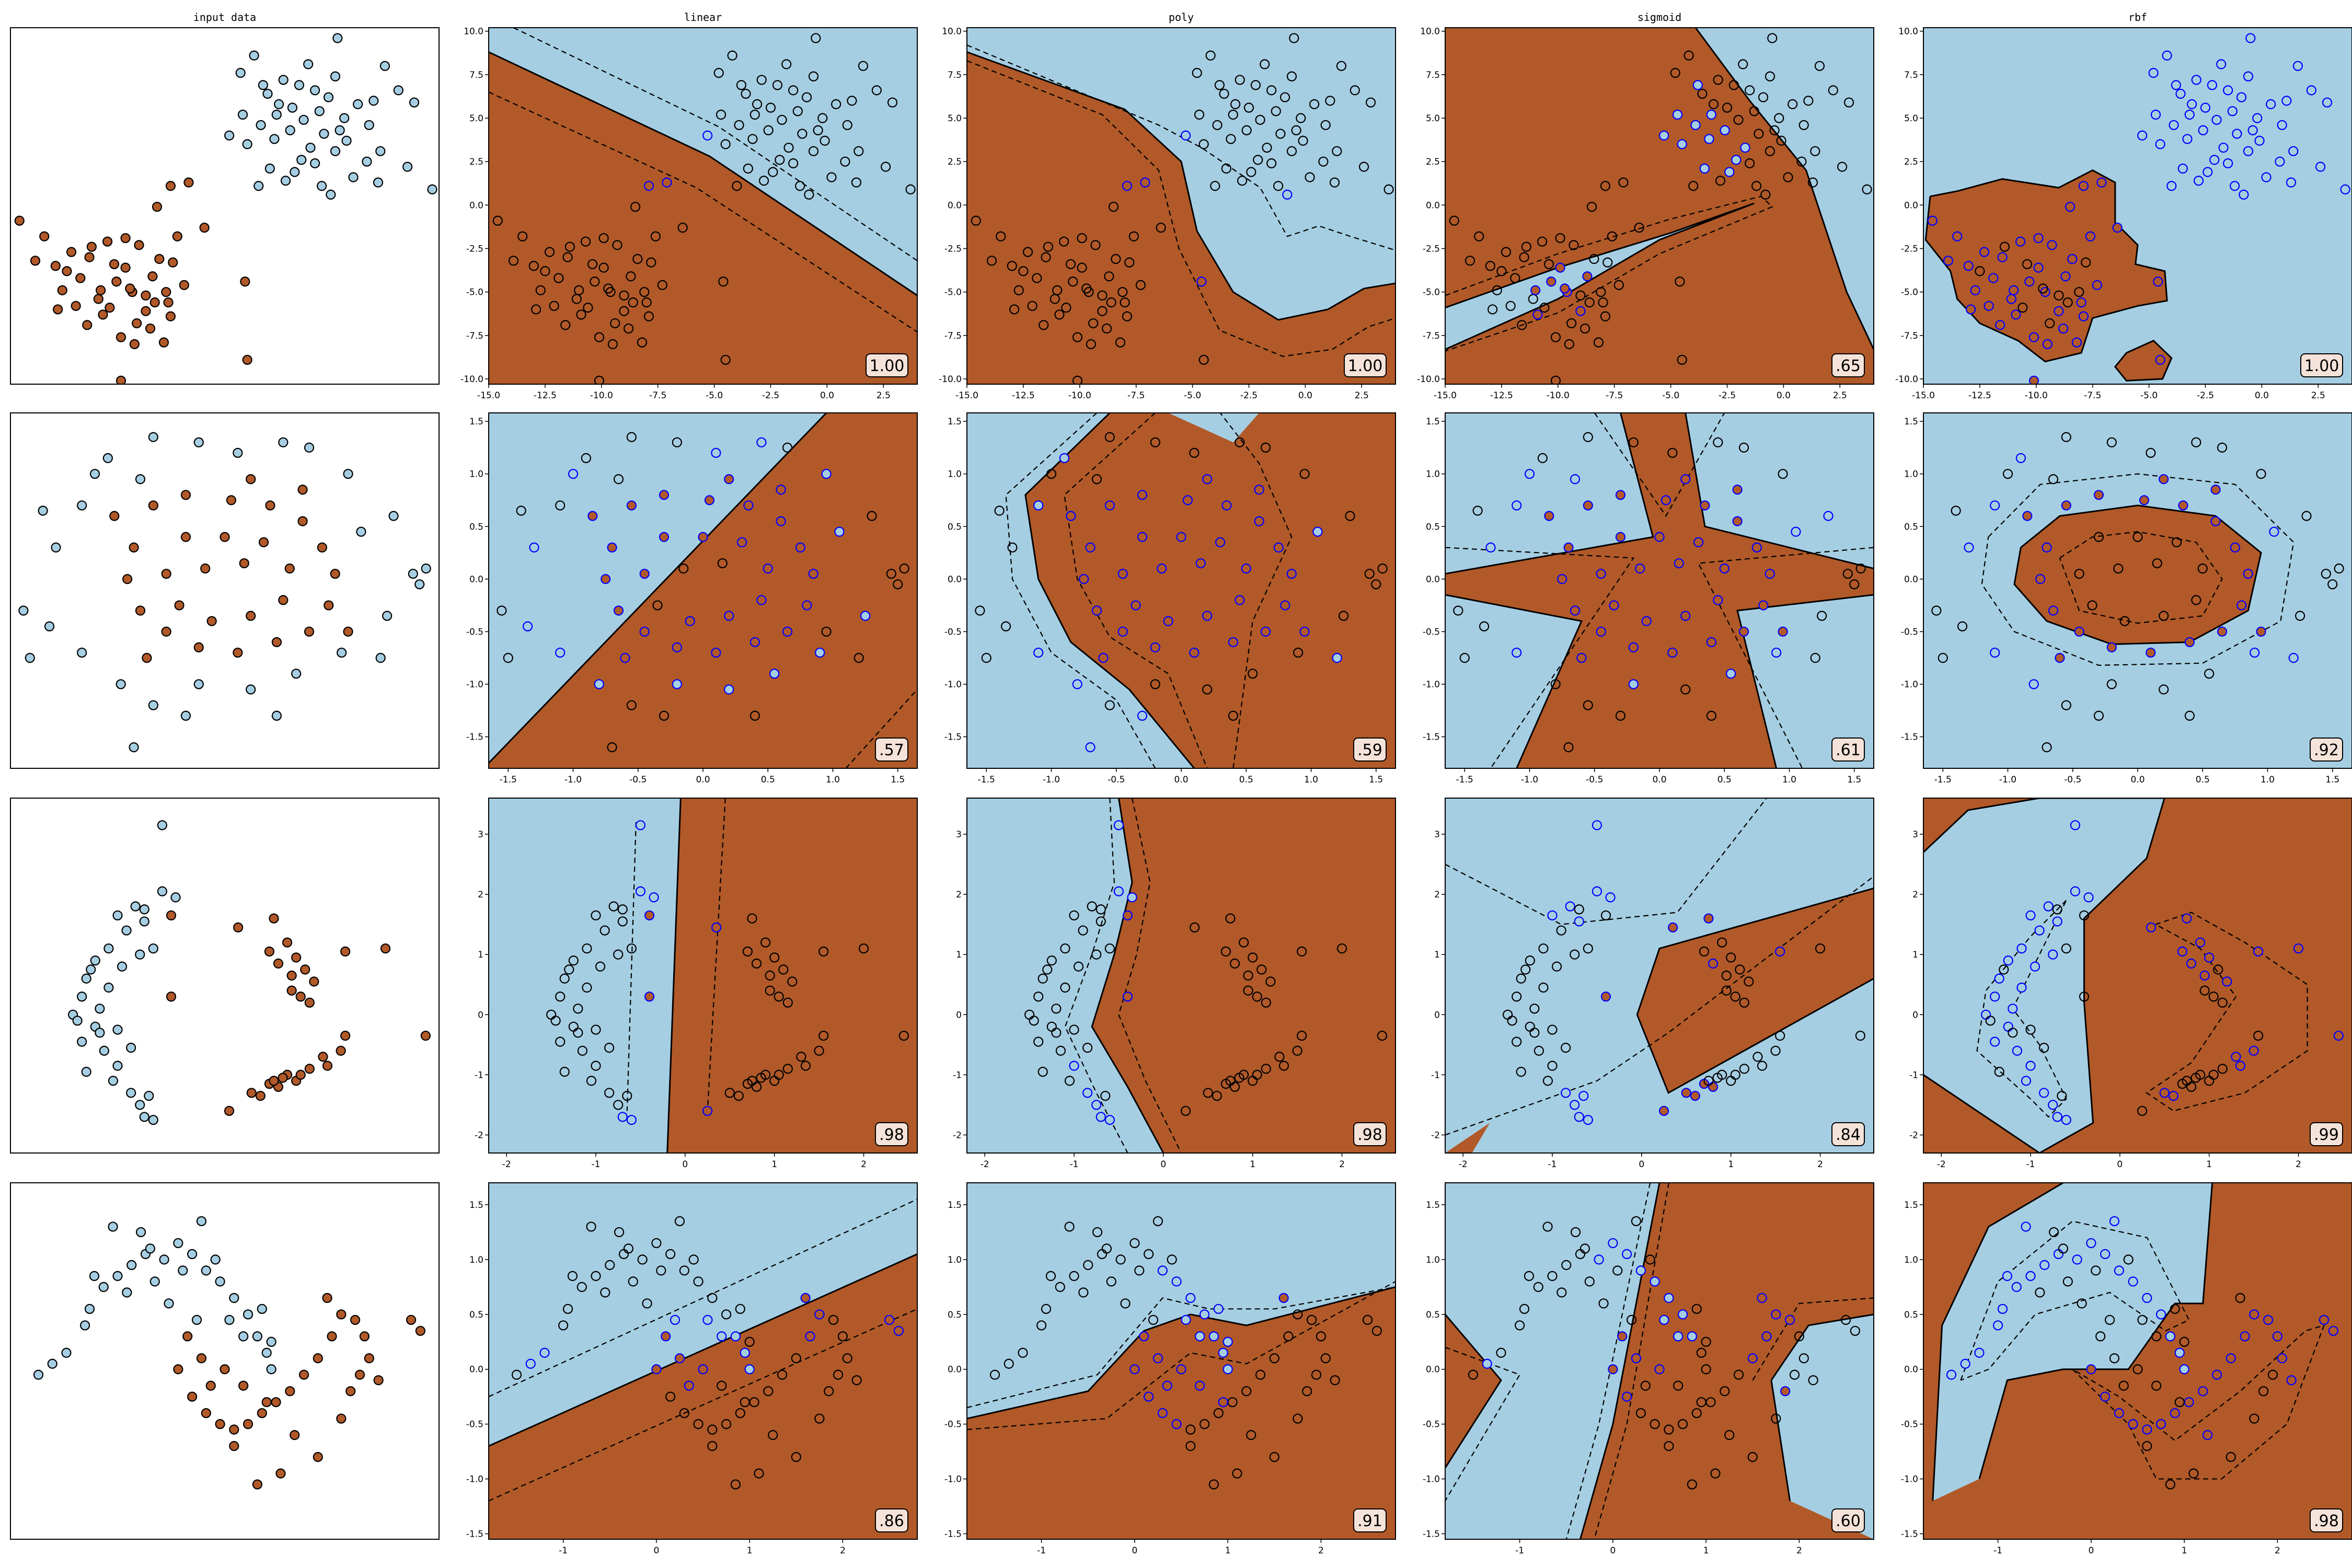 Image resolution: width=2352 pixels, height=1568 pixels. What do you see at coordinates (843, 1551) in the screenshot?
I see `x-tick-label: 2` at bounding box center [843, 1551].